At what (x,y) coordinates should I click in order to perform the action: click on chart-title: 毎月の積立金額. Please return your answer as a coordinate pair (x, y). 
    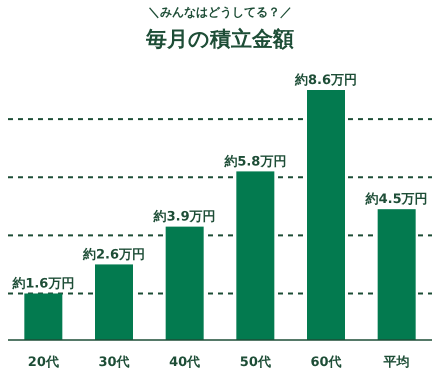
    Looking at the image, I should click on (219, 39).